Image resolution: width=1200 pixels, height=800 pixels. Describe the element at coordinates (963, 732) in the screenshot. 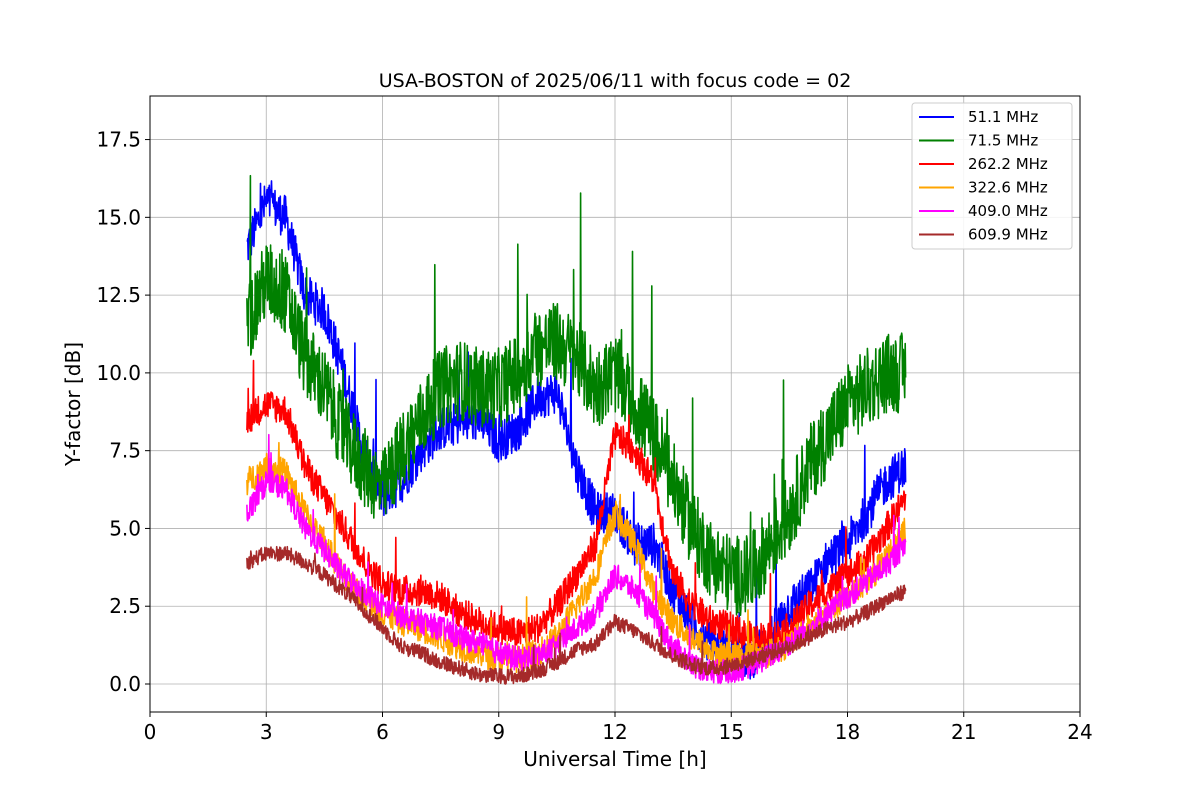

I see `x-tick-label: 21` at that location.